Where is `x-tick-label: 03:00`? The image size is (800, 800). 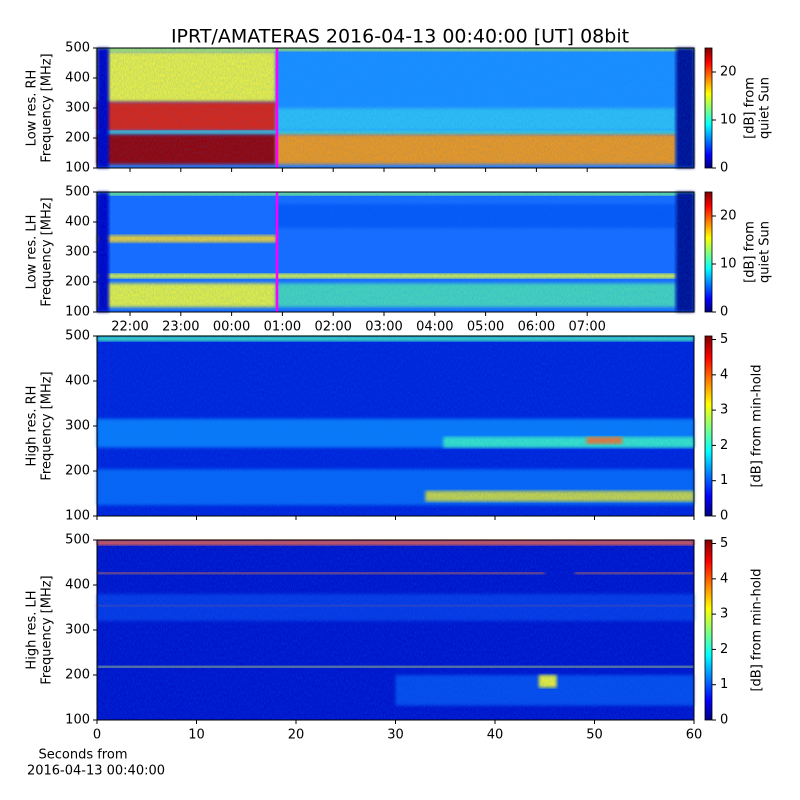 x-tick-label: 03:00 is located at coordinates (383, 327).